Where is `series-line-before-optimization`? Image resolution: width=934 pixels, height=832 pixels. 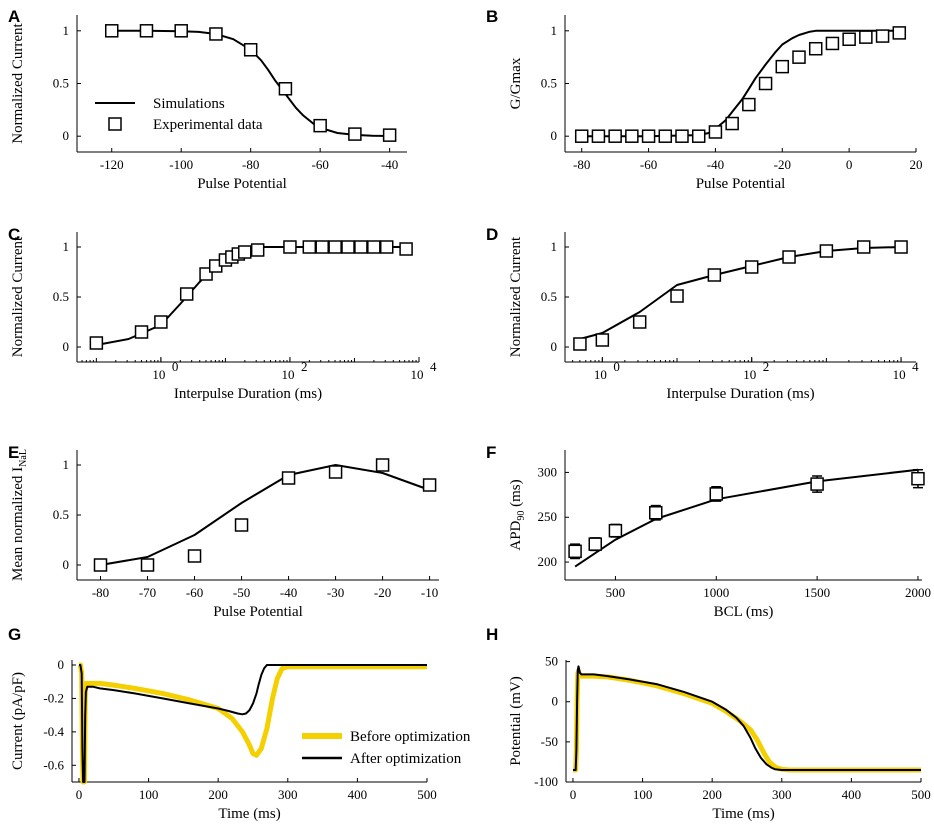 series-line-before-optimization is located at coordinates (747, 720).